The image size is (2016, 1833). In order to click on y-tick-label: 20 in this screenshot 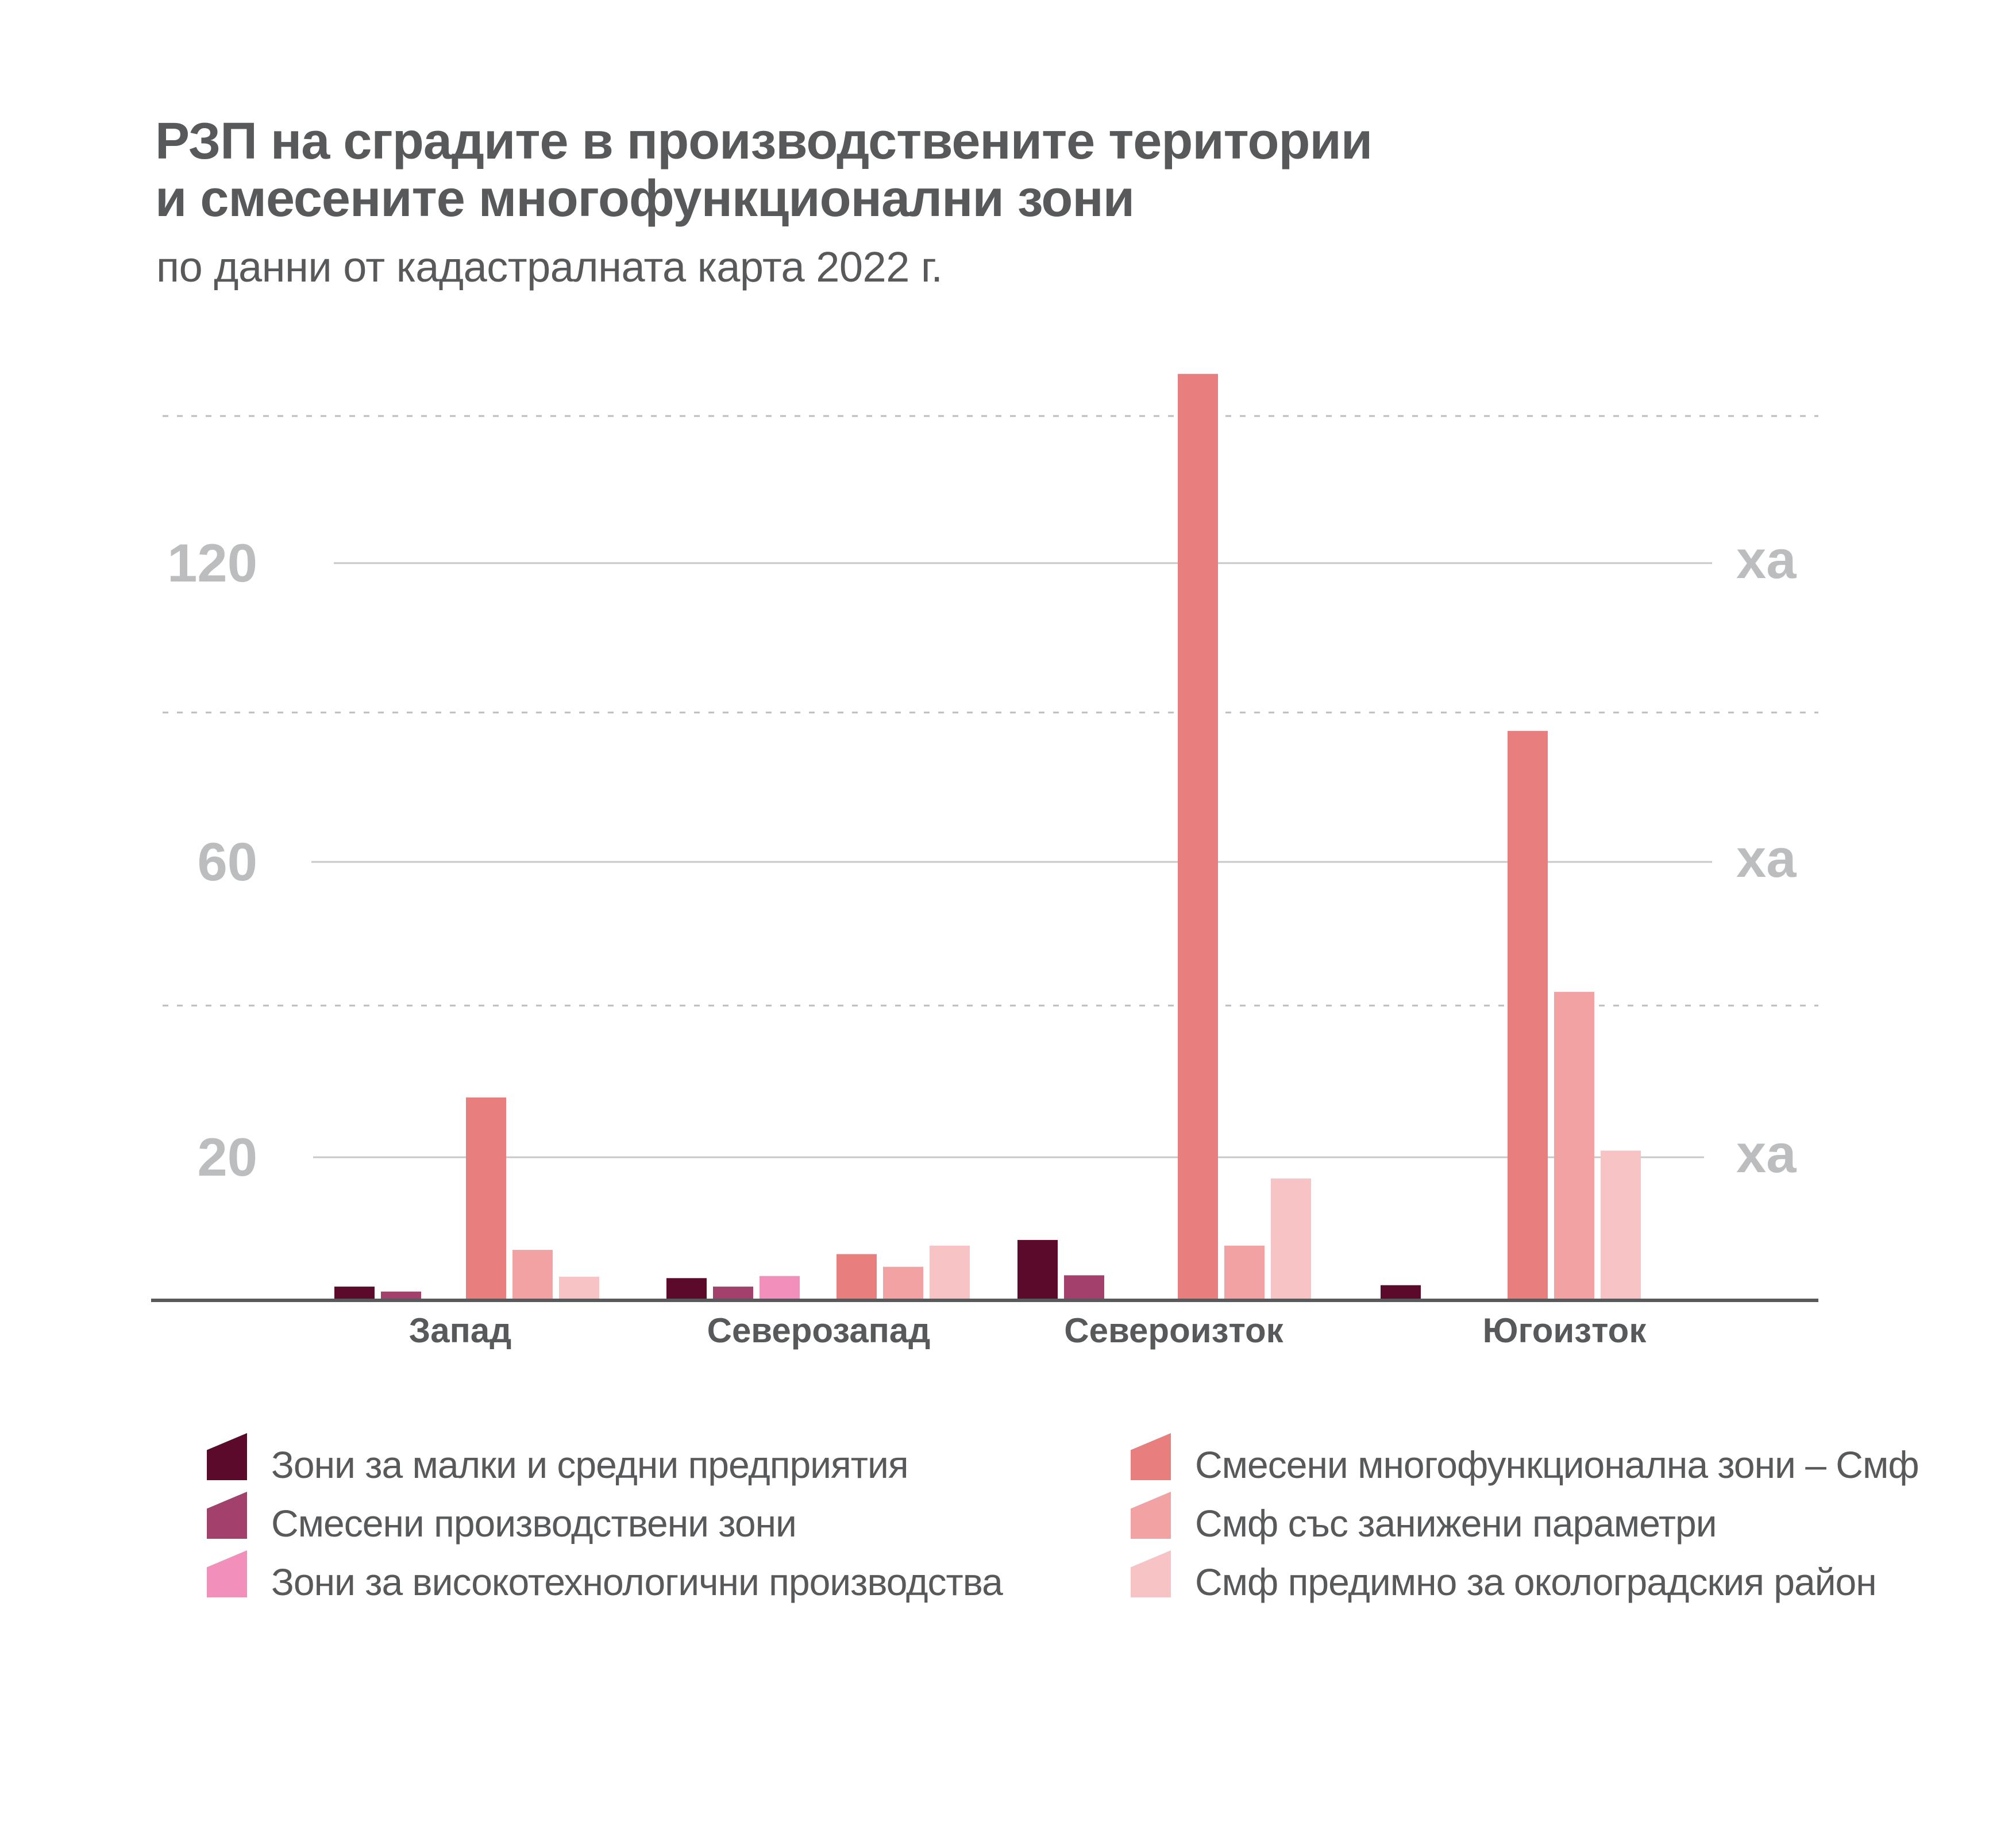, I will do `click(227, 1157)`.